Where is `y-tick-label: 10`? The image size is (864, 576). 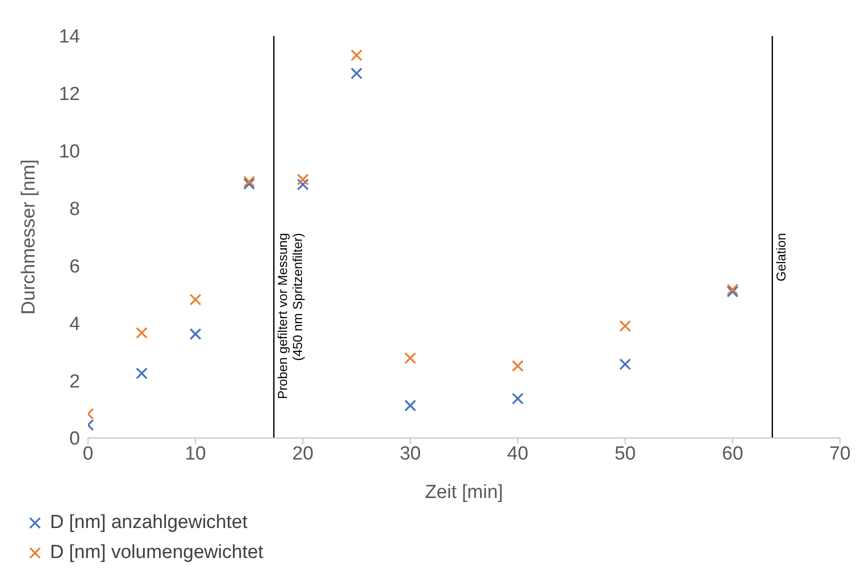 y-tick-label: 10 is located at coordinates (69, 152).